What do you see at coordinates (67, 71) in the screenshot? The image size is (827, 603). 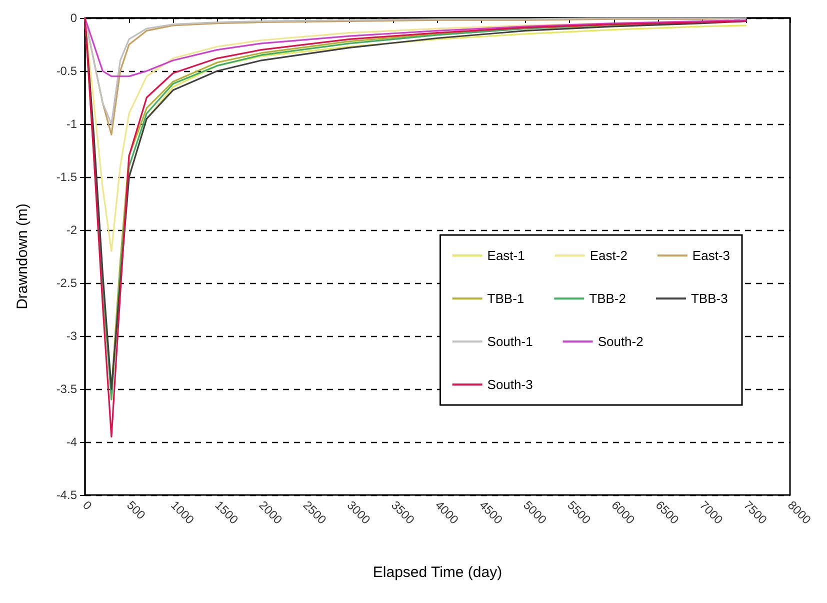 I see `y-tick-label: -0.5` at bounding box center [67, 71].